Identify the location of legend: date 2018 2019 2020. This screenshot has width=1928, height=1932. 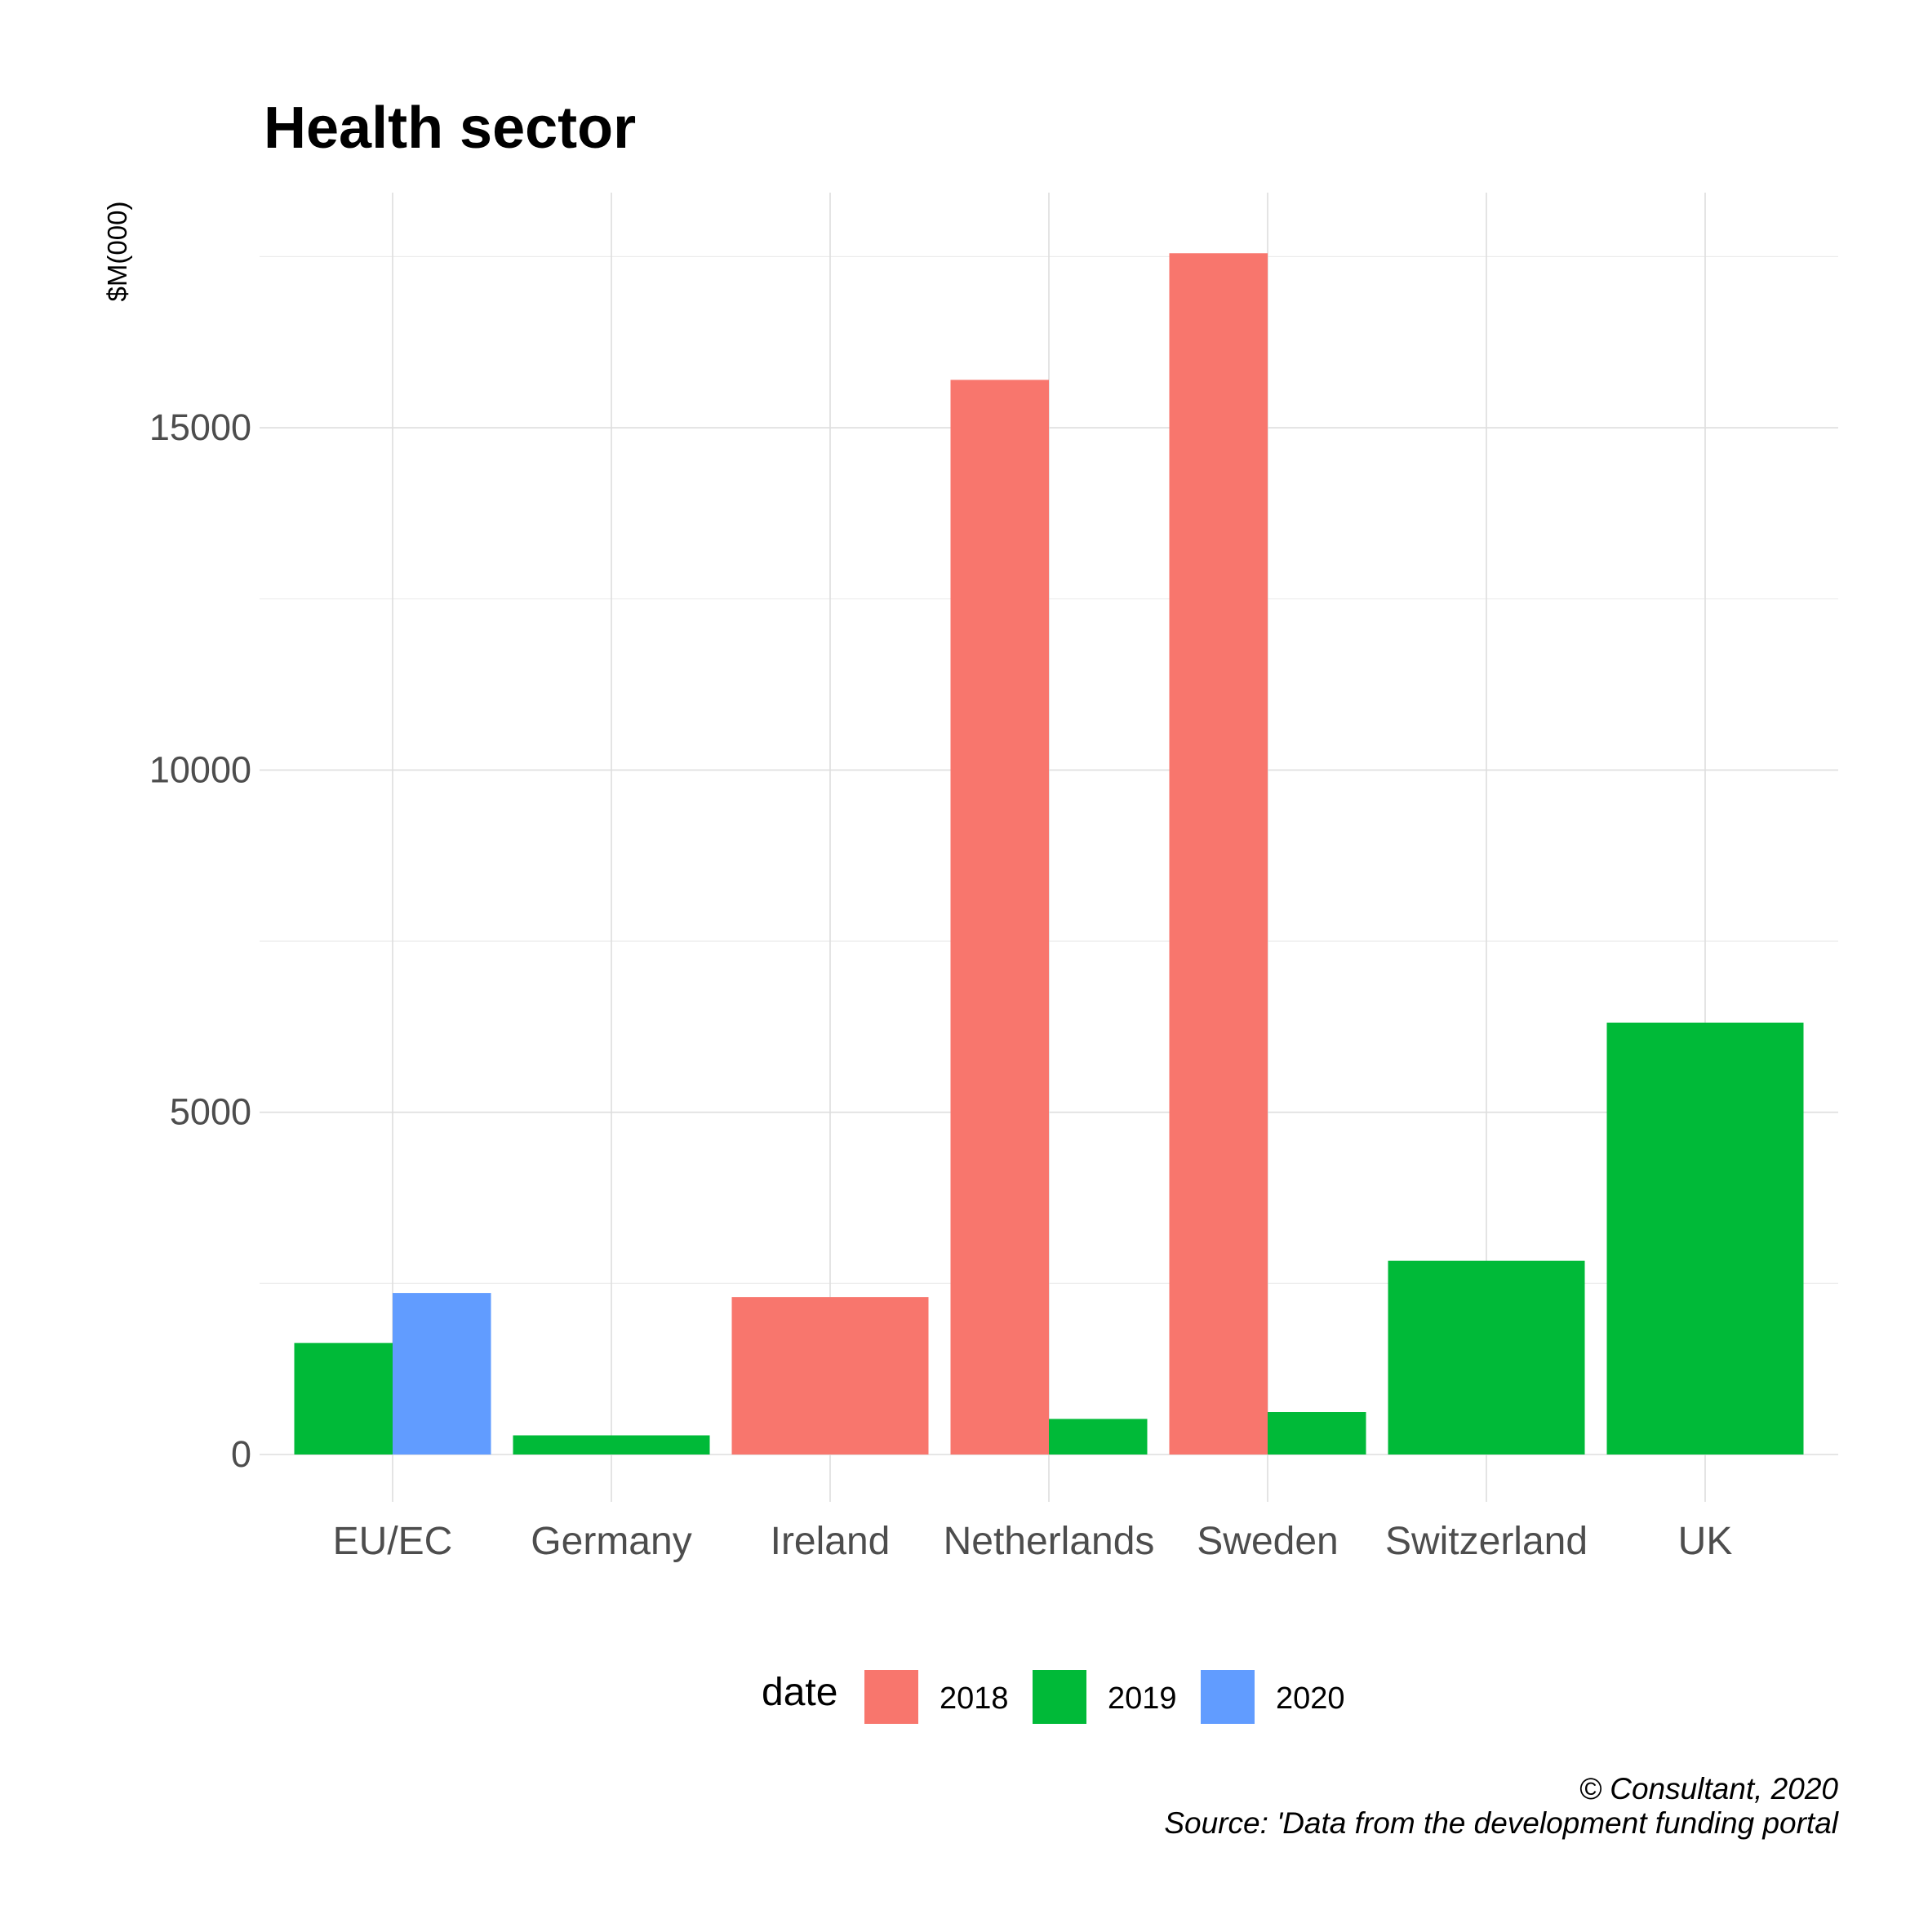
(1053, 1697).